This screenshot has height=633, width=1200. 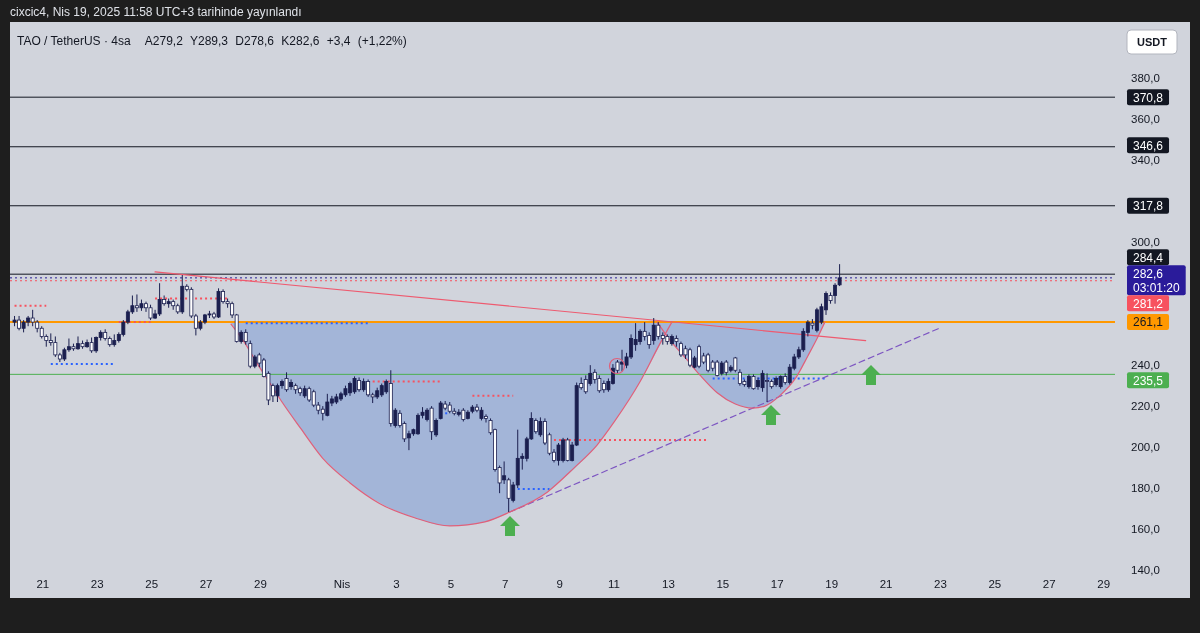 I want to click on x-tick-label: 13, so click(x=668, y=584).